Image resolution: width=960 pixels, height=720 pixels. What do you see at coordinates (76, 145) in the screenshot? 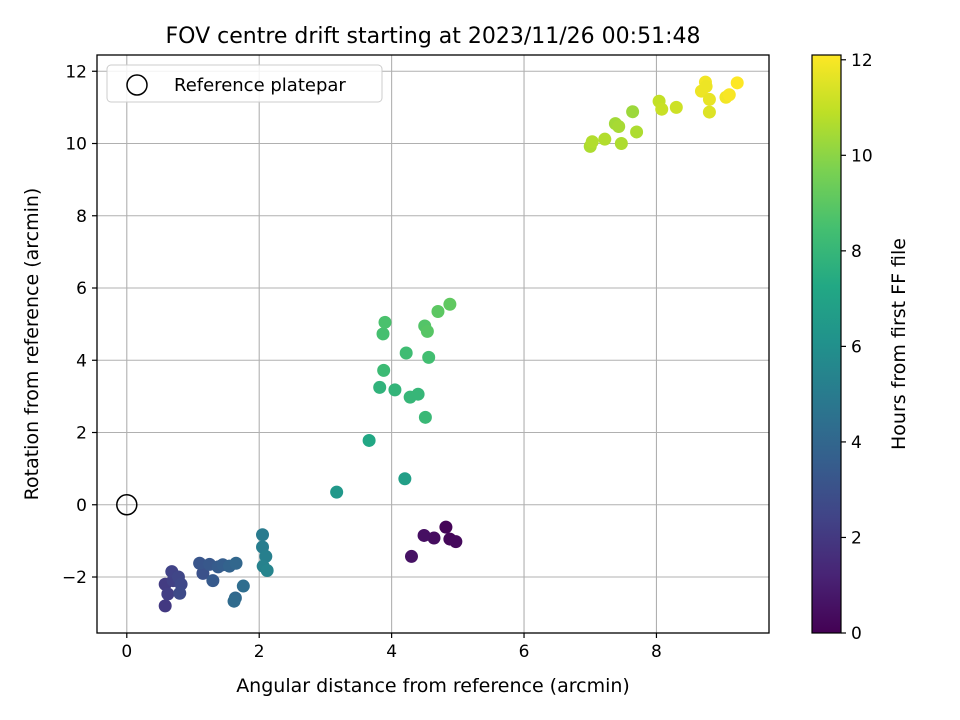
I see `y-tick-label: 10` at bounding box center [76, 145].